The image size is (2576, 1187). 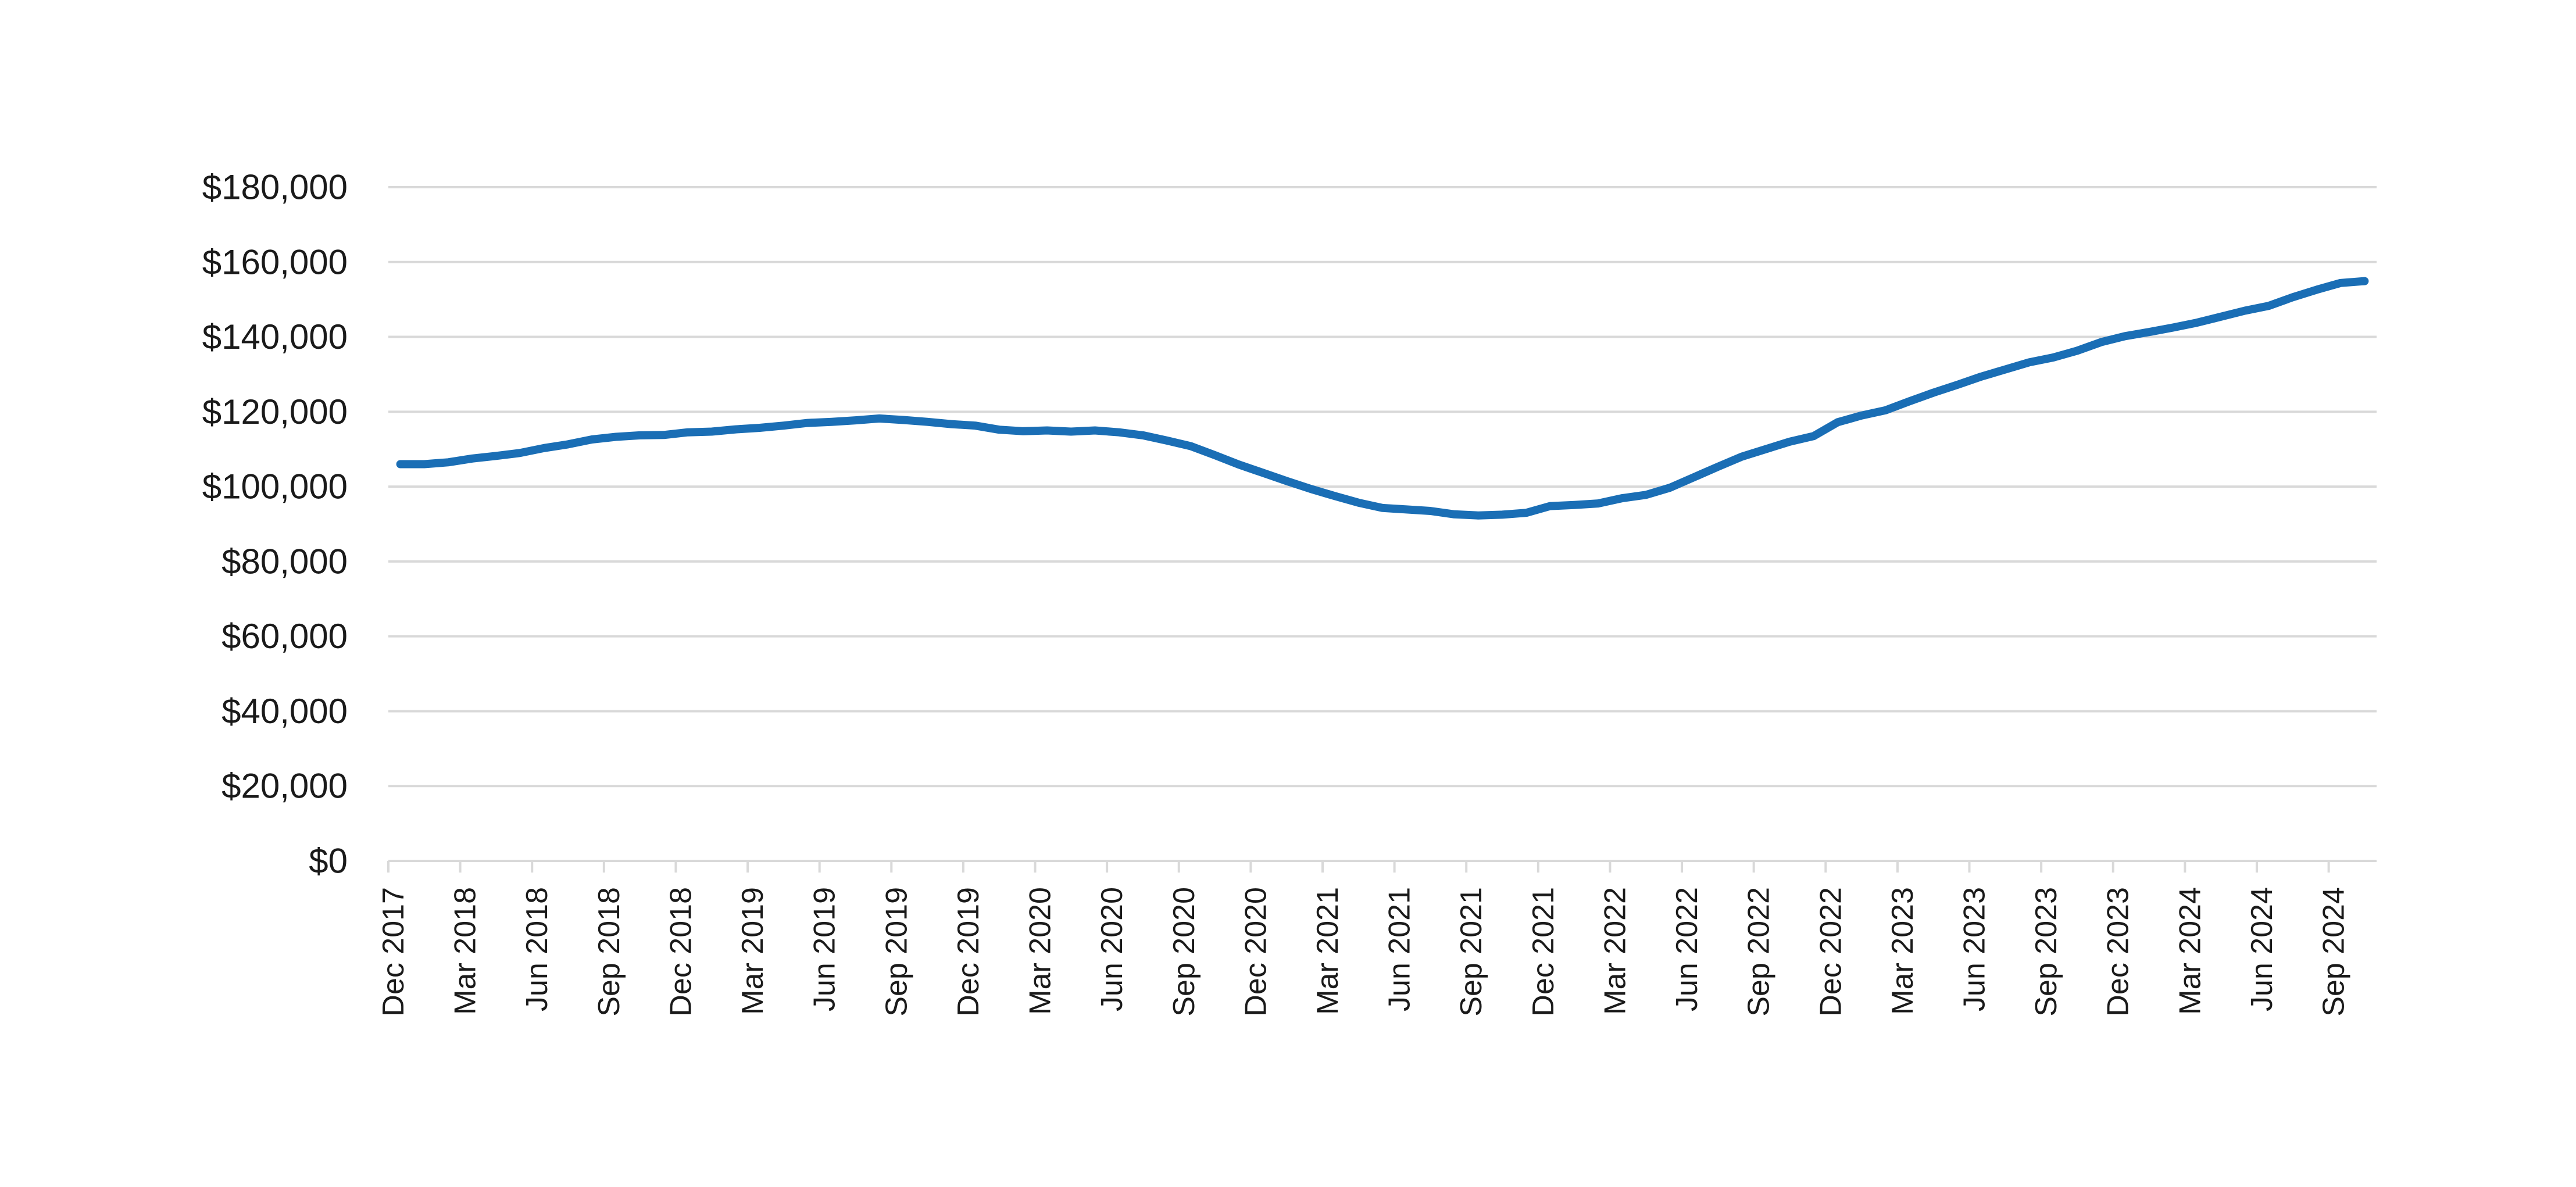 I want to click on x-axis-tick-marks, so click(x=1358, y=867).